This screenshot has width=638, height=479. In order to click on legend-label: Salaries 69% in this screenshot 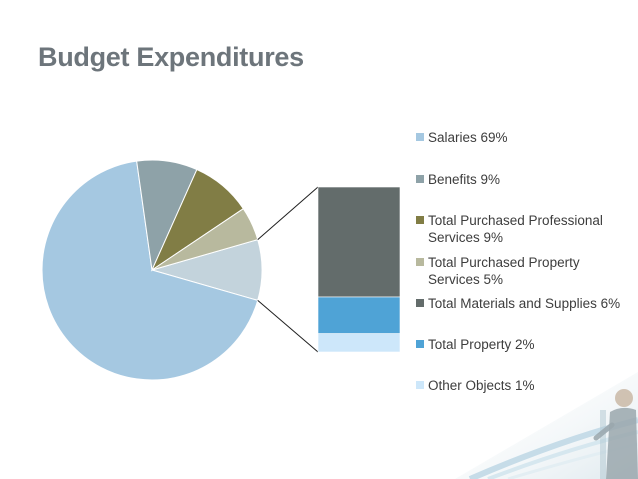, I will do `click(468, 137)`.